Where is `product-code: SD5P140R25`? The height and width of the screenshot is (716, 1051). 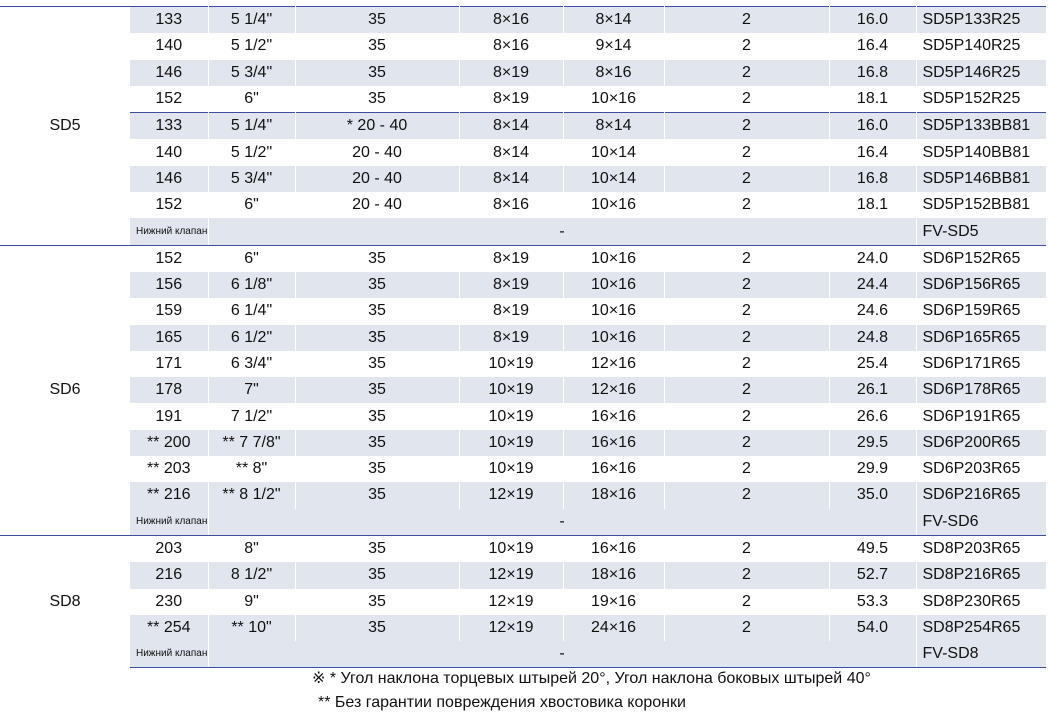 product-code: SD5P140R25 is located at coordinates (971, 46).